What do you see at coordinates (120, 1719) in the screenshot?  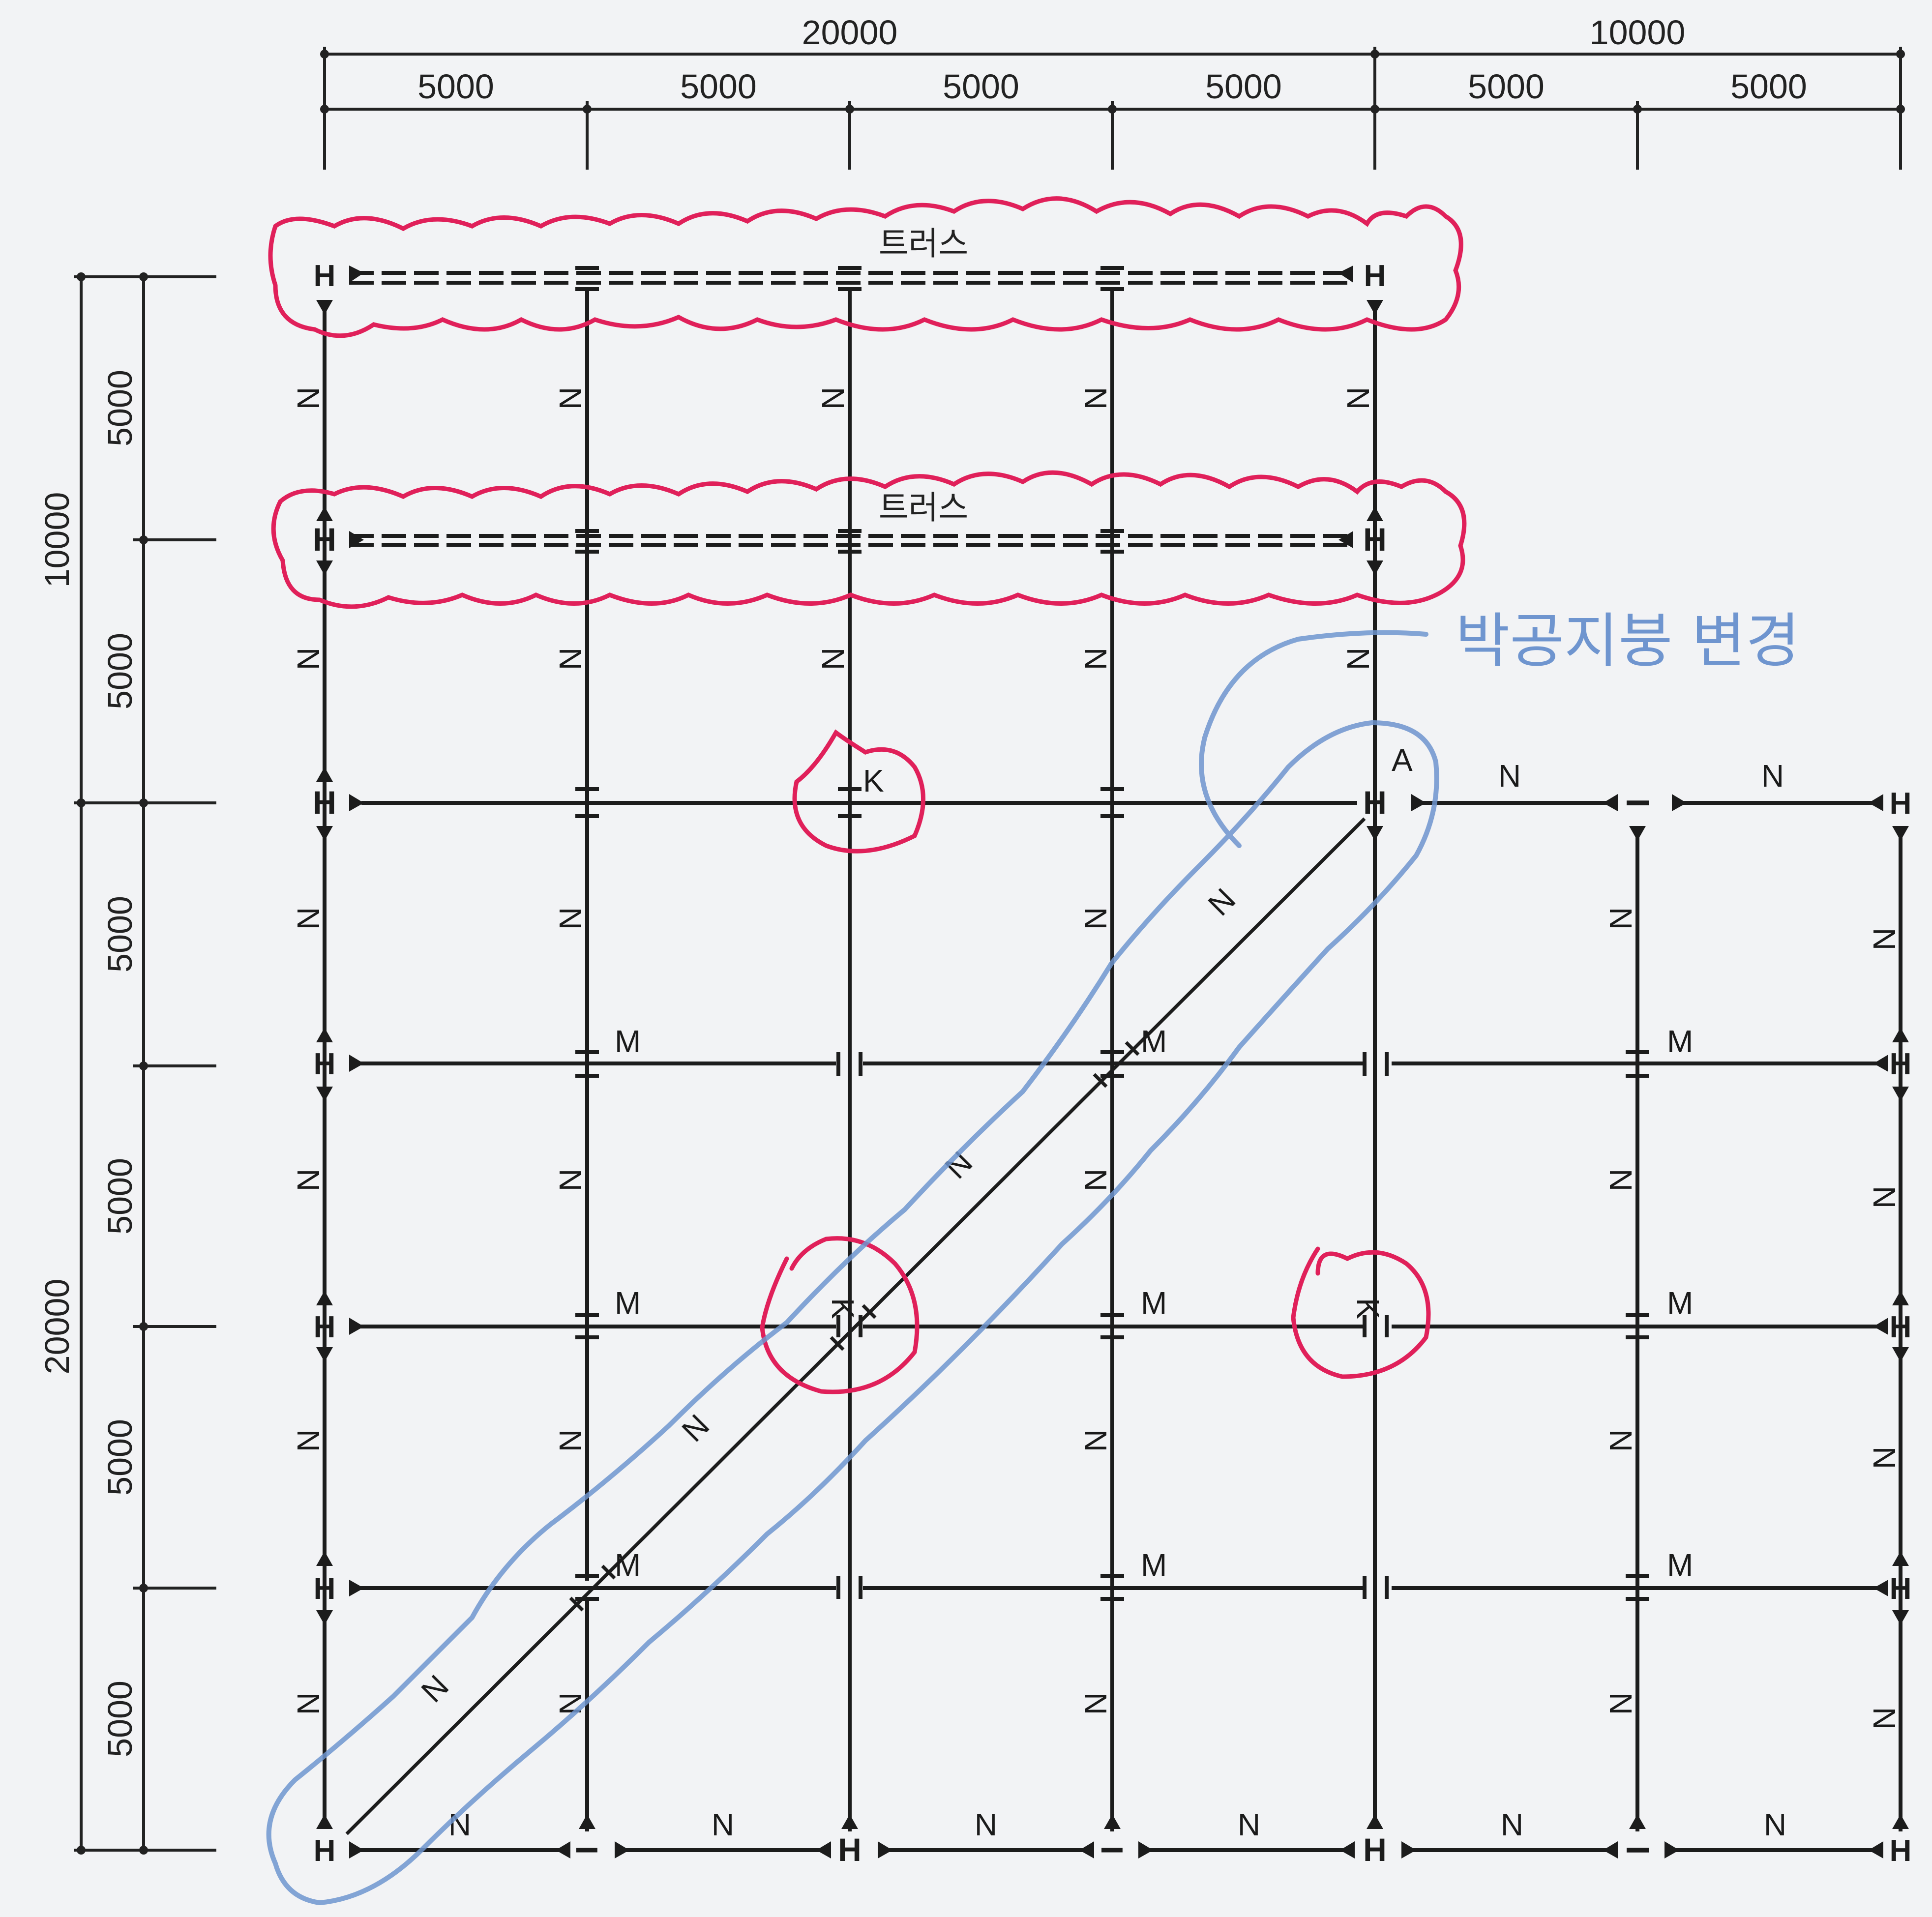 I see `dim-left-bay-6: 5000` at bounding box center [120, 1719].